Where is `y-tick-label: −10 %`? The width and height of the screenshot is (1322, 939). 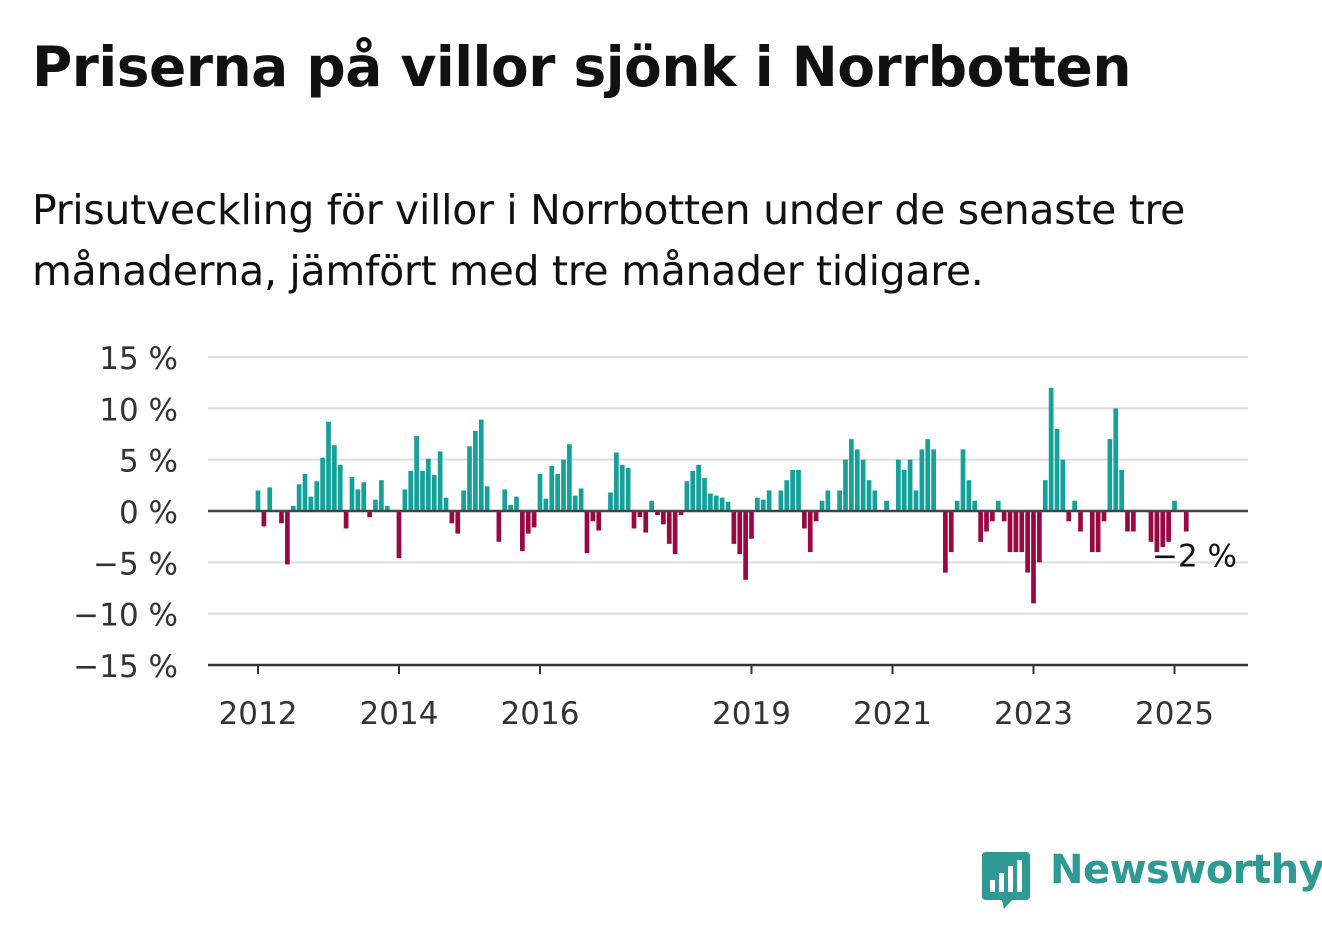
y-tick-label: −10 % is located at coordinates (125, 616).